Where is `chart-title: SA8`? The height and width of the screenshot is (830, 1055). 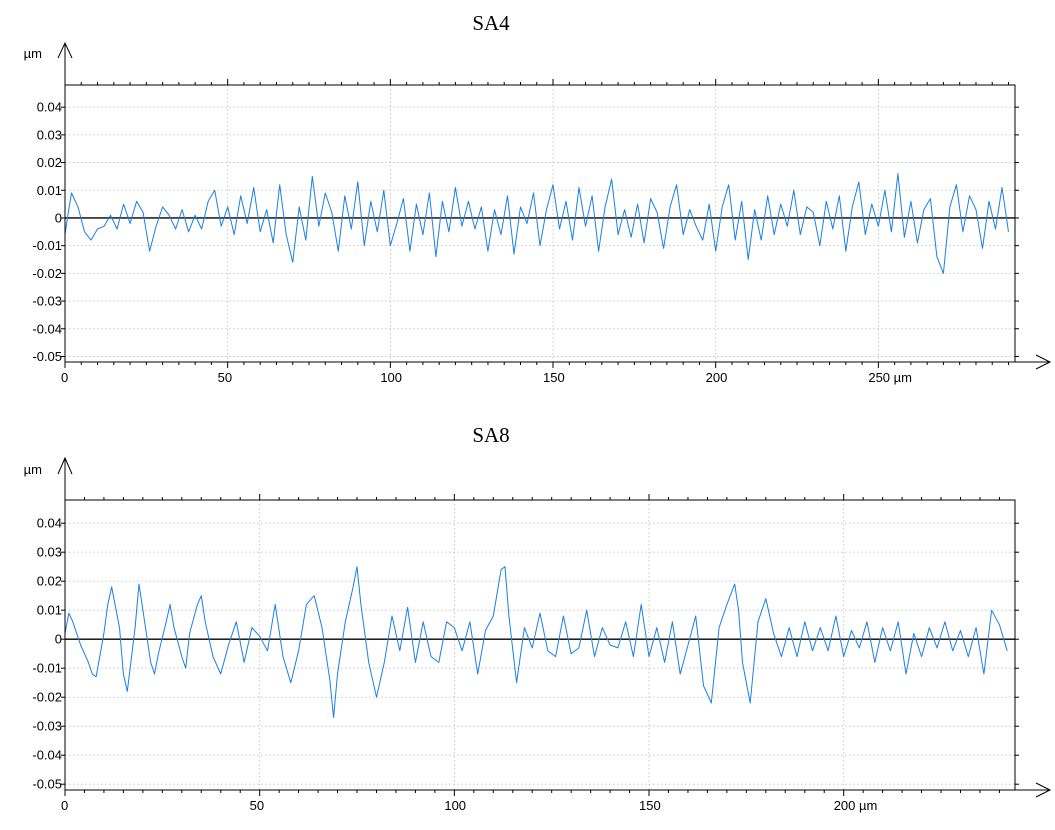 chart-title: SA8 is located at coordinates (490, 435).